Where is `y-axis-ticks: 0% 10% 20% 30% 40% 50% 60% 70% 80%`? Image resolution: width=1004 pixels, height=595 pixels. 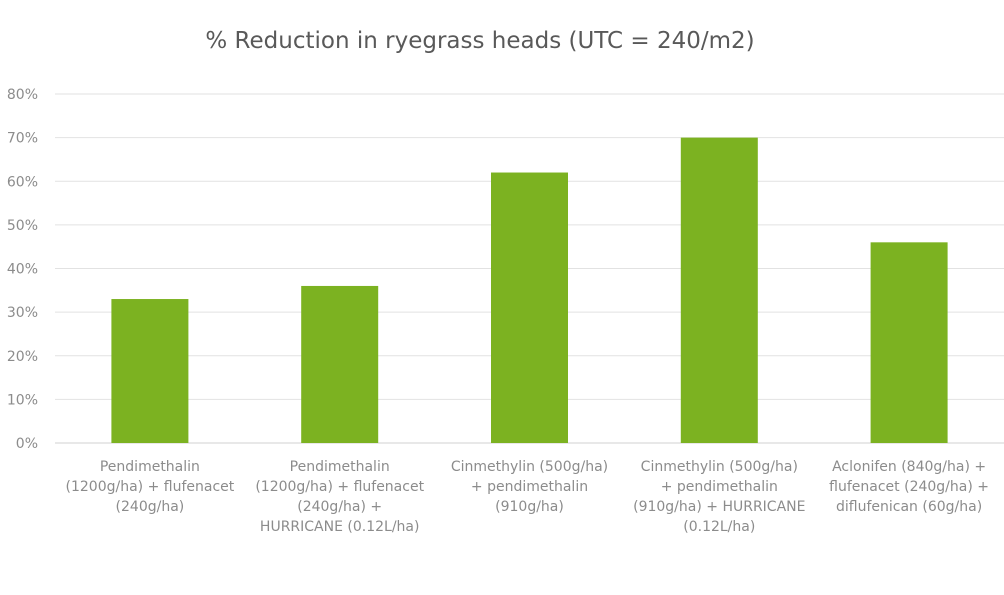
y-axis-ticks: 0% 10% 20% 30% 40% 50% 60% 70% 80% is located at coordinates (22, 269).